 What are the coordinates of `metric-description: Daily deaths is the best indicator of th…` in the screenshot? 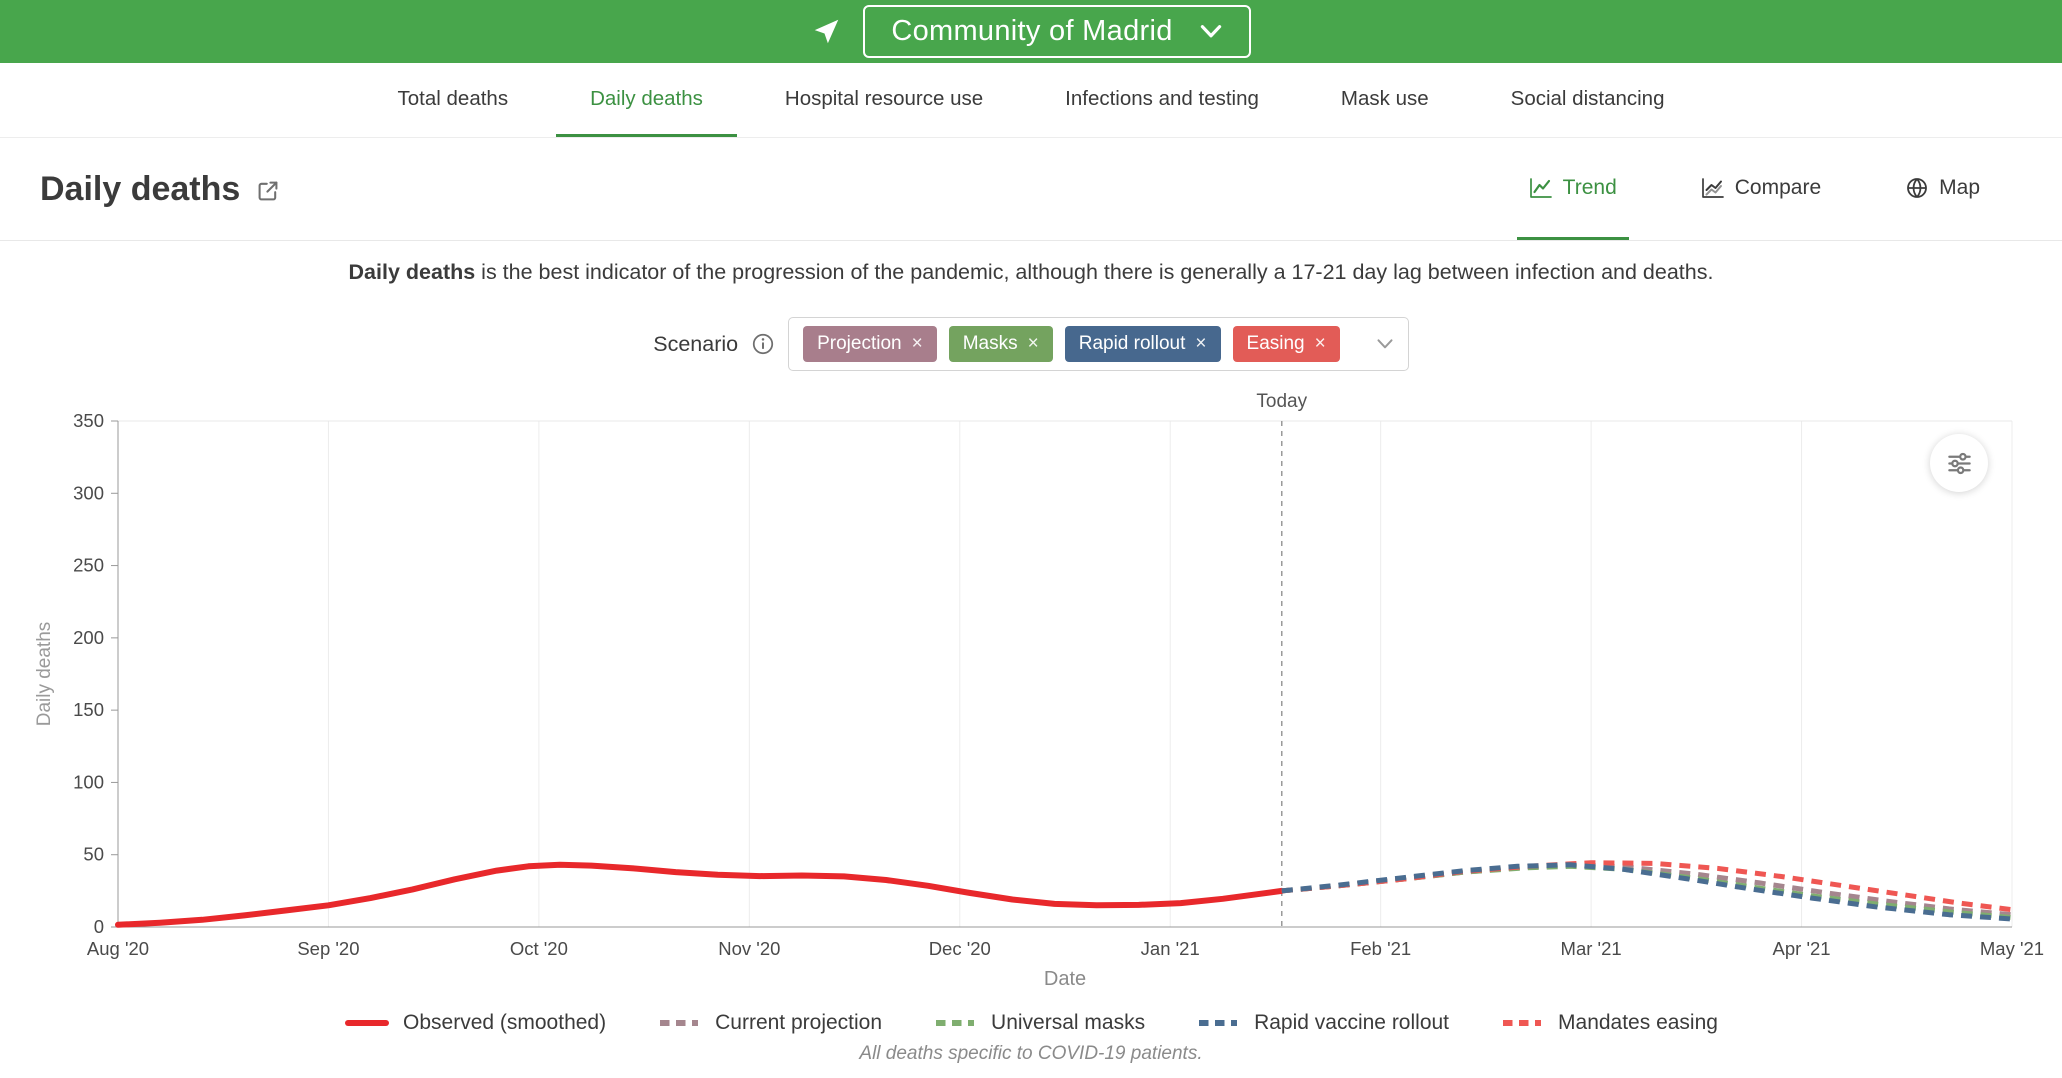 It's located at (1031, 272).